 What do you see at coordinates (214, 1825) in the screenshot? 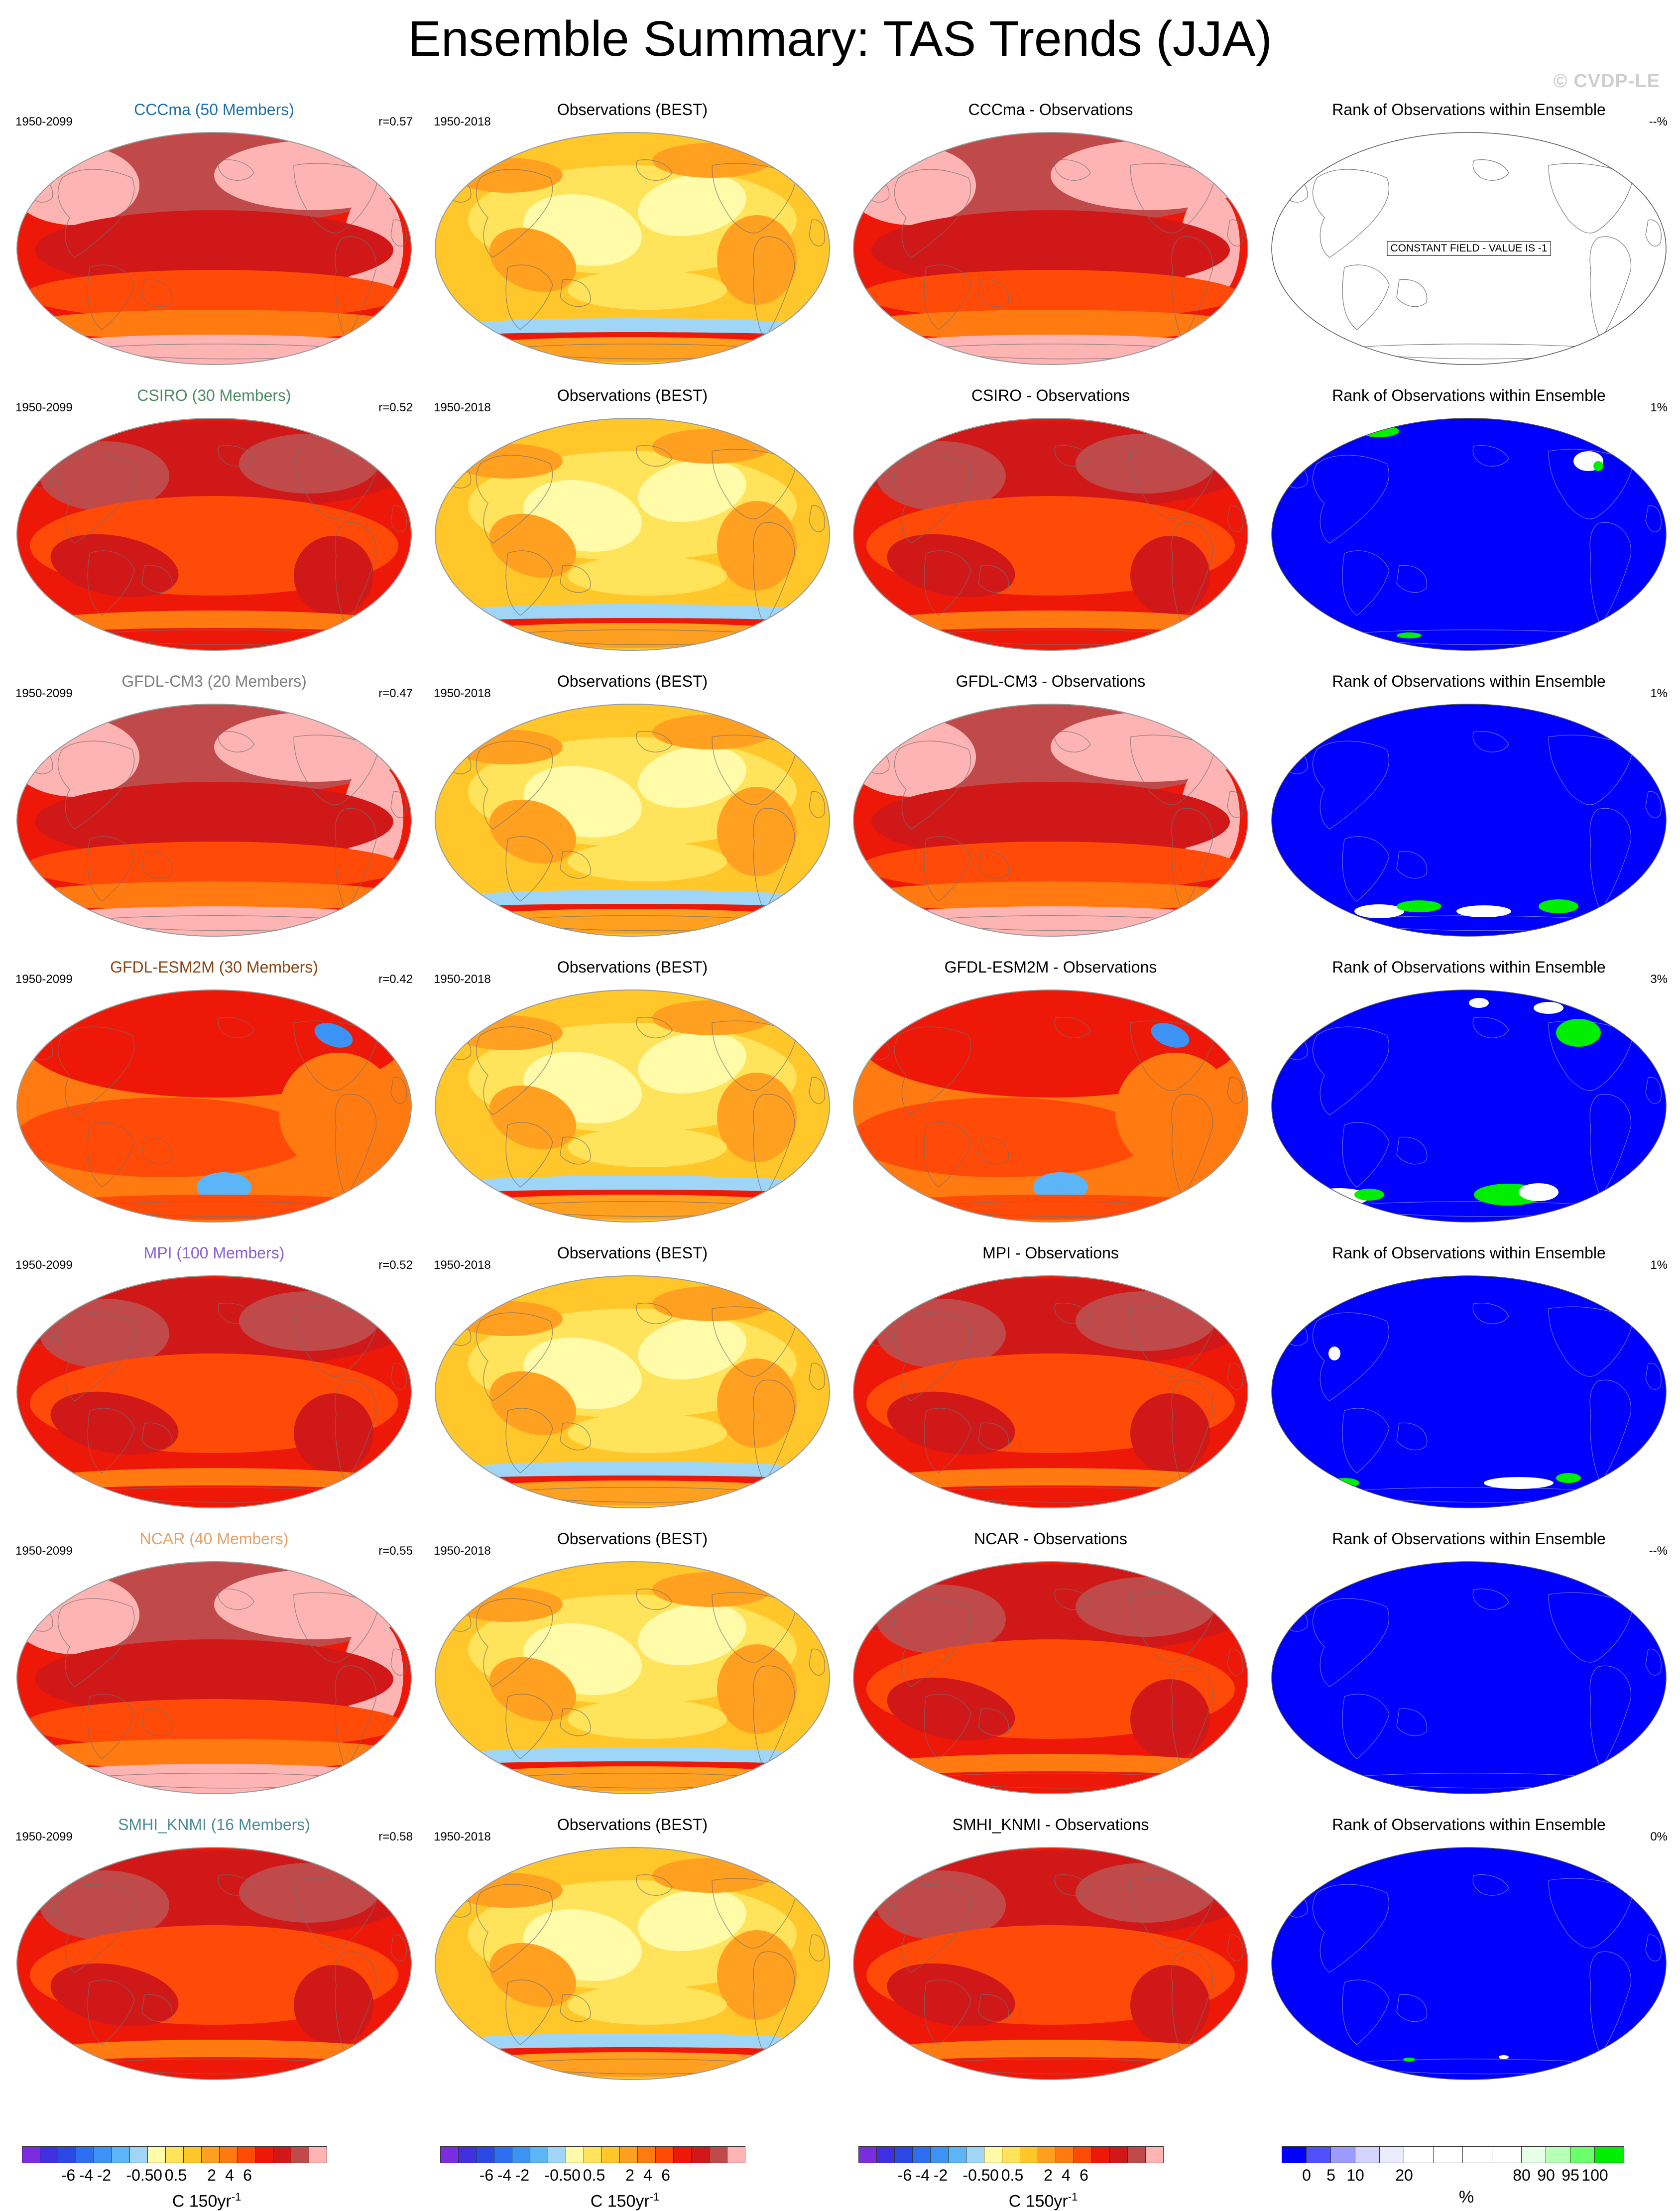
I see `model-panel-title: SMHI_KNMI (16 Members)` at bounding box center [214, 1825].